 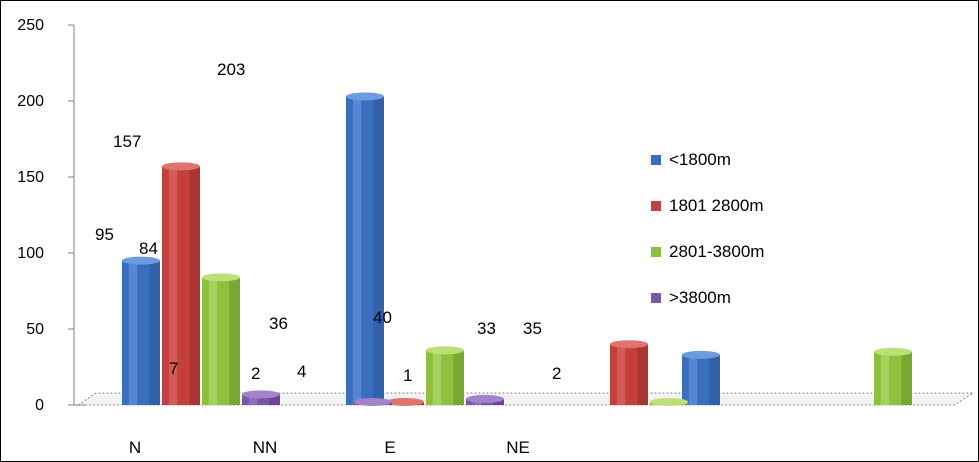 I want to click on data-label: 1, so click(x=407, y=375).